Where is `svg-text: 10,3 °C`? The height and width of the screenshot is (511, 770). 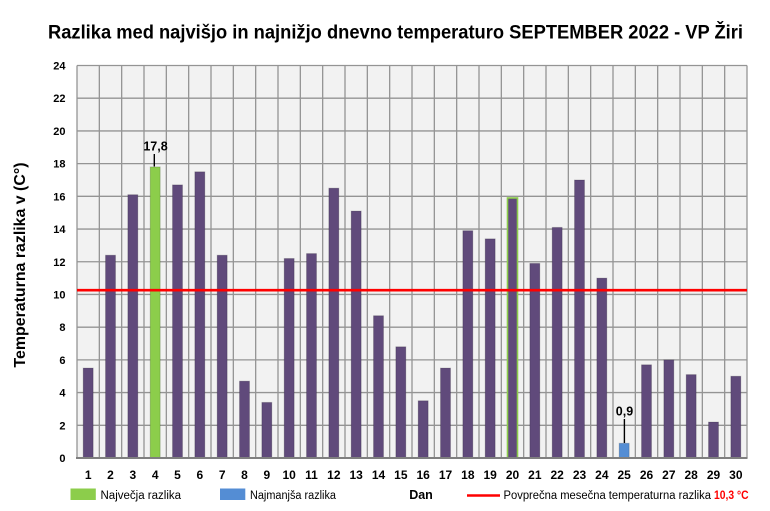 svg-text: 10,3 °C is located at coordinates (731, 496).